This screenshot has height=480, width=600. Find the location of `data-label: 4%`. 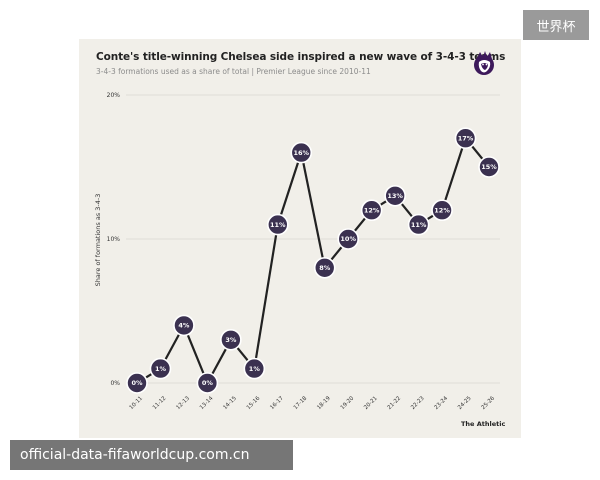

data-label: 4% is located at coordinates (184, 326).